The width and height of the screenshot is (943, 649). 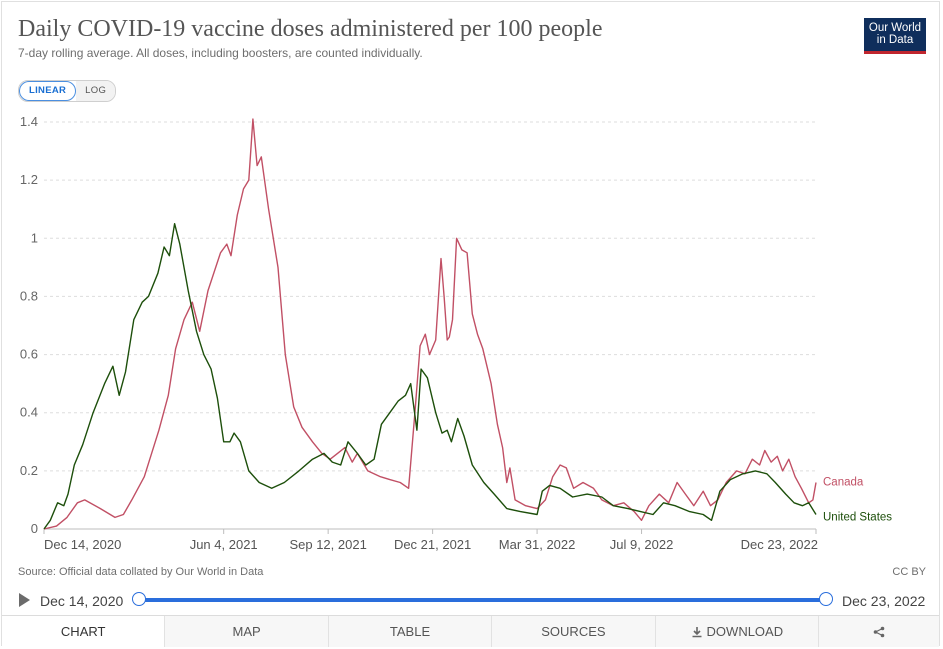 I want to click on timeline-track, so click(x=483, y=600).